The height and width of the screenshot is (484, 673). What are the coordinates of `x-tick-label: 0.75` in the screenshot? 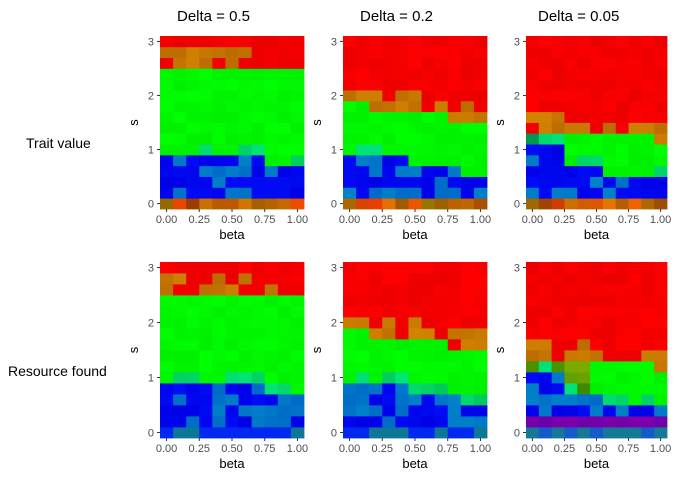 It's located at (447, 449).